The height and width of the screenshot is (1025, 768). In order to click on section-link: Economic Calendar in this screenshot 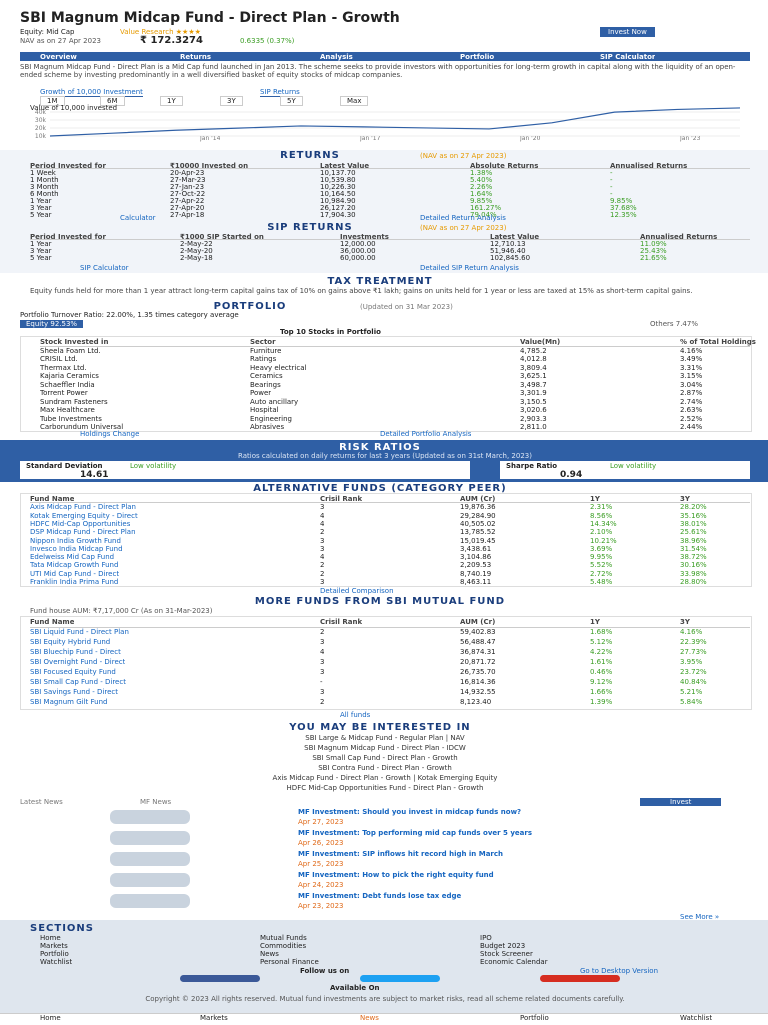, I will do `click(514, 962)`.